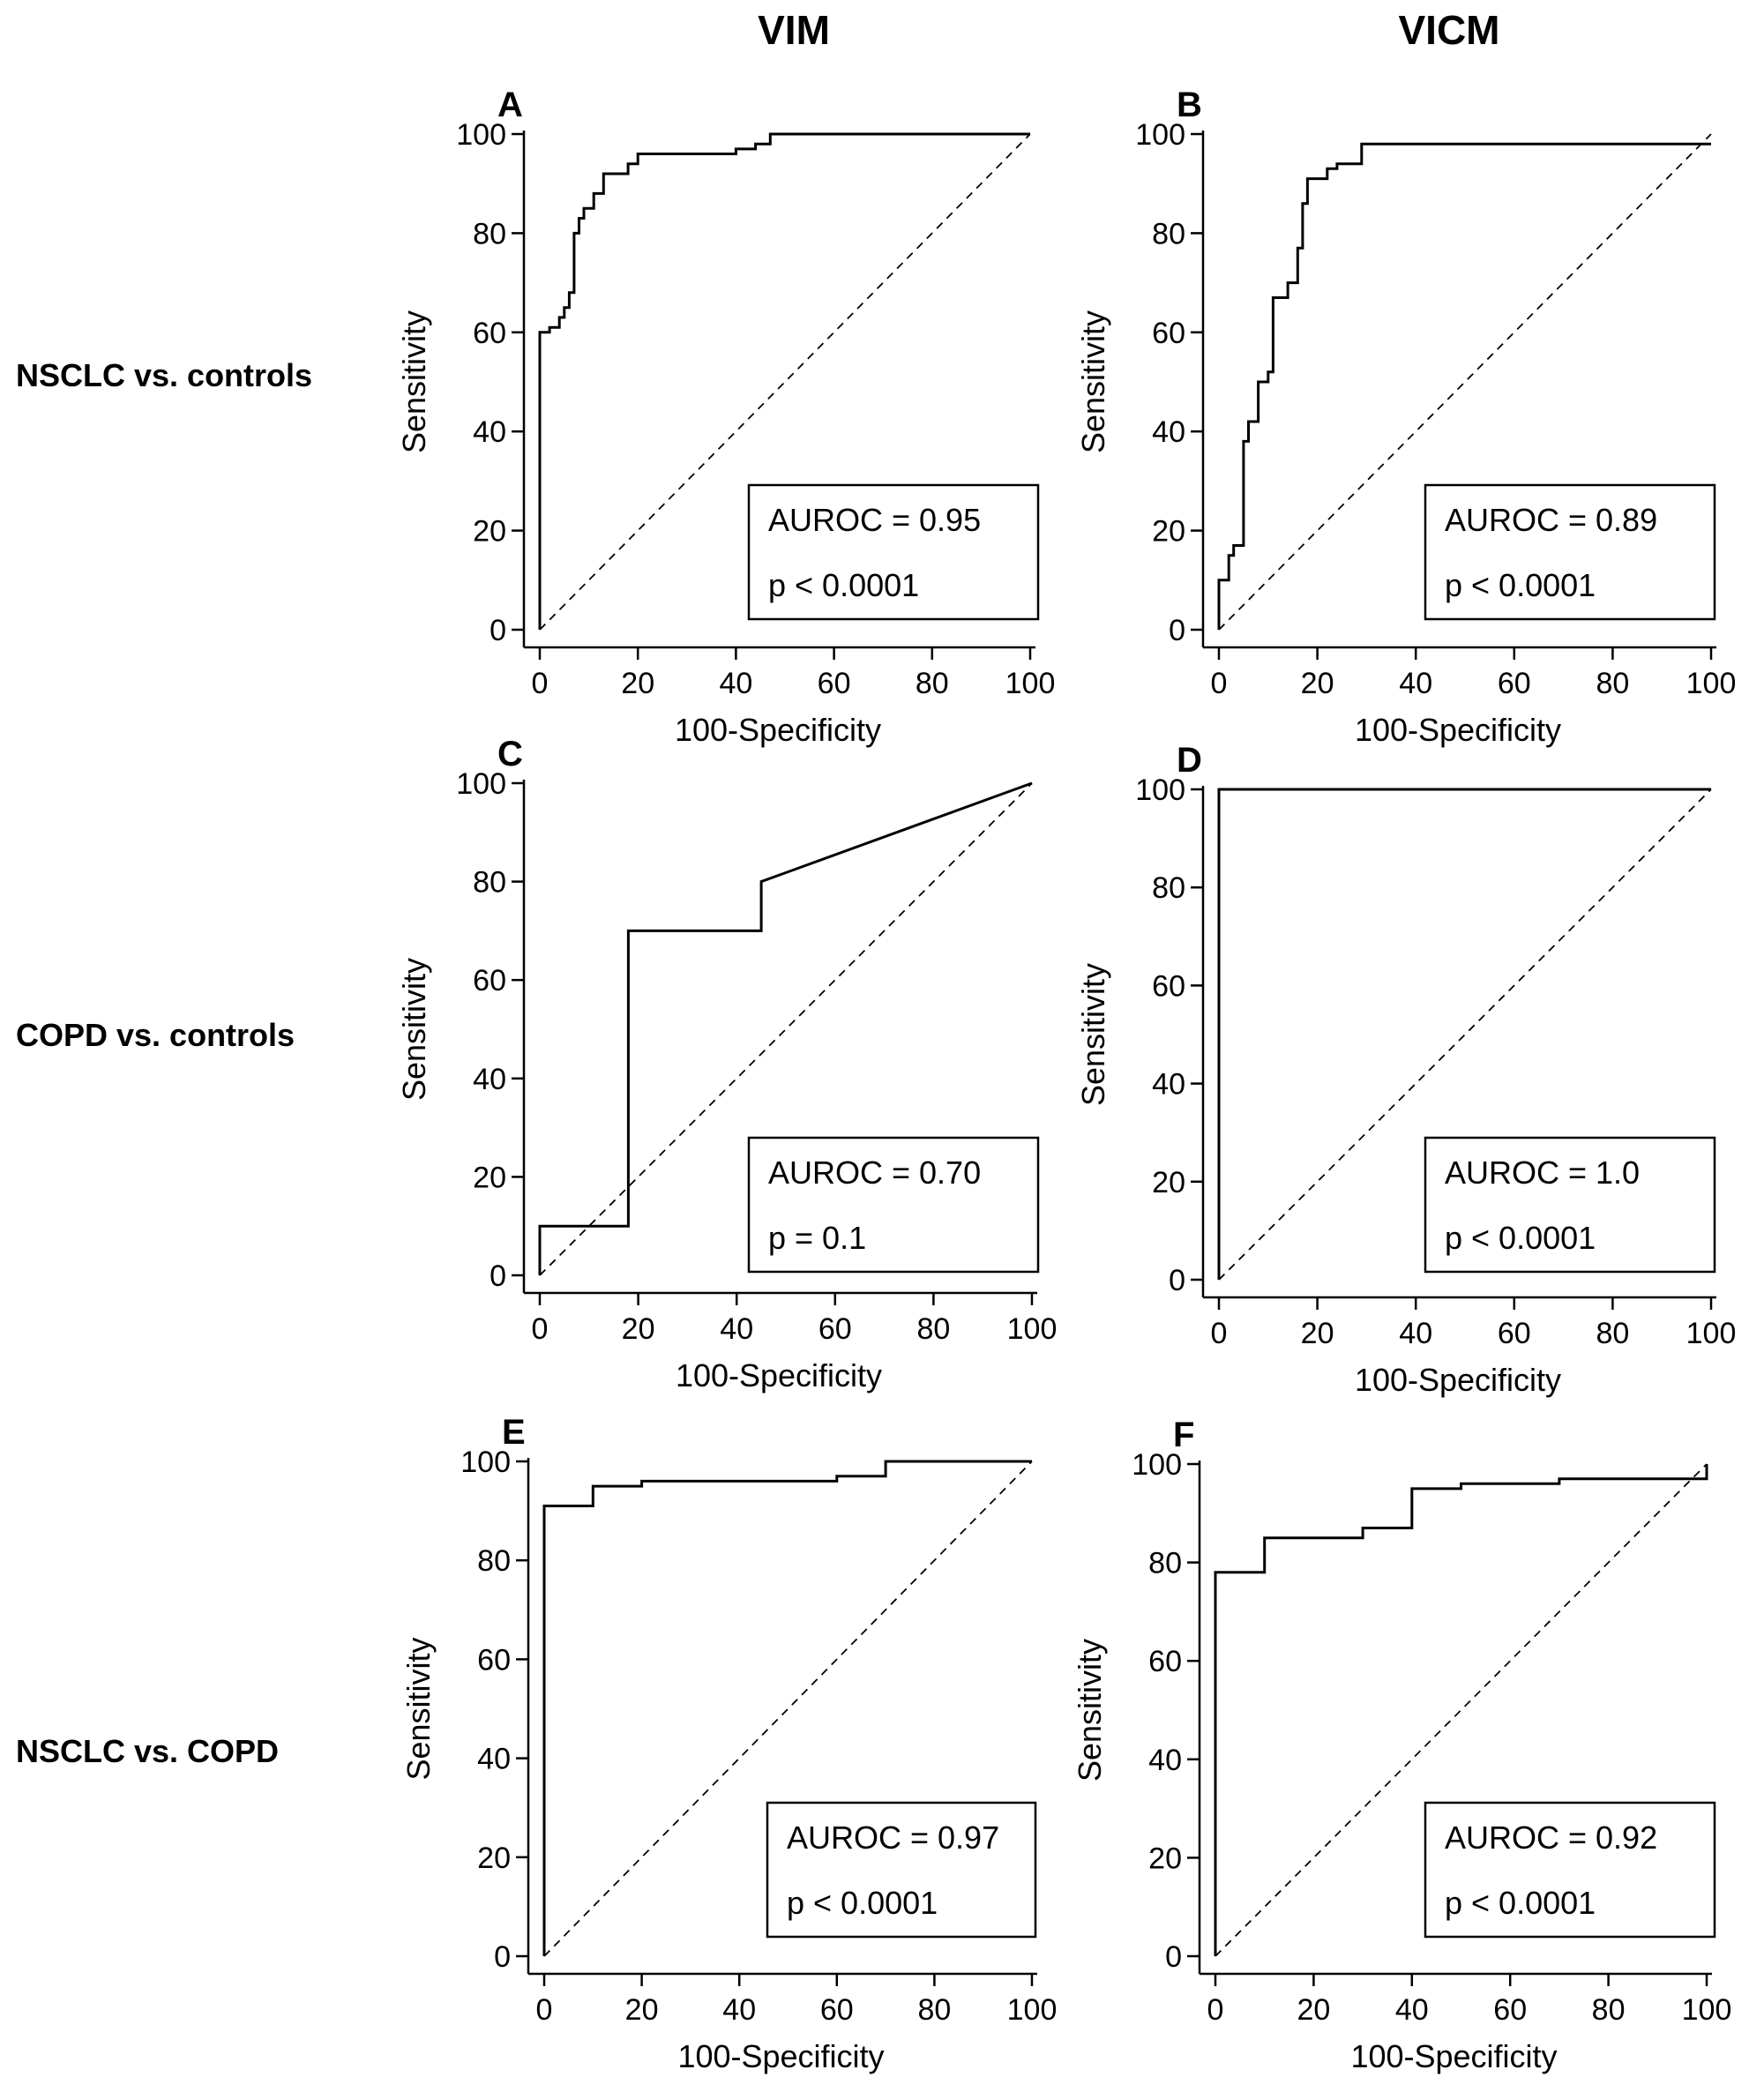 The width and height of the screenshot is (1764, 2092). What do you see at coordinates (502, 1957) in the screenshot?
I see `y-tick-label-e-0: 0` at bounding box center [502, 1957].